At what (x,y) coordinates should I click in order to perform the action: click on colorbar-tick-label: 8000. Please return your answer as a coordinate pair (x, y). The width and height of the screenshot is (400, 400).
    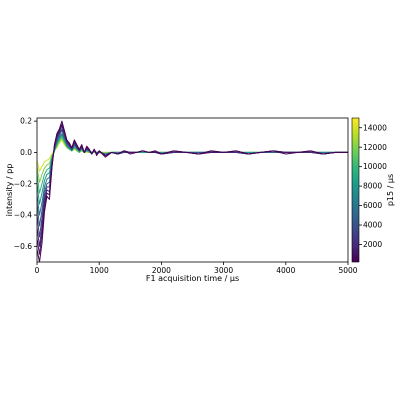
    Looking at the image, I should click on (372, 186).